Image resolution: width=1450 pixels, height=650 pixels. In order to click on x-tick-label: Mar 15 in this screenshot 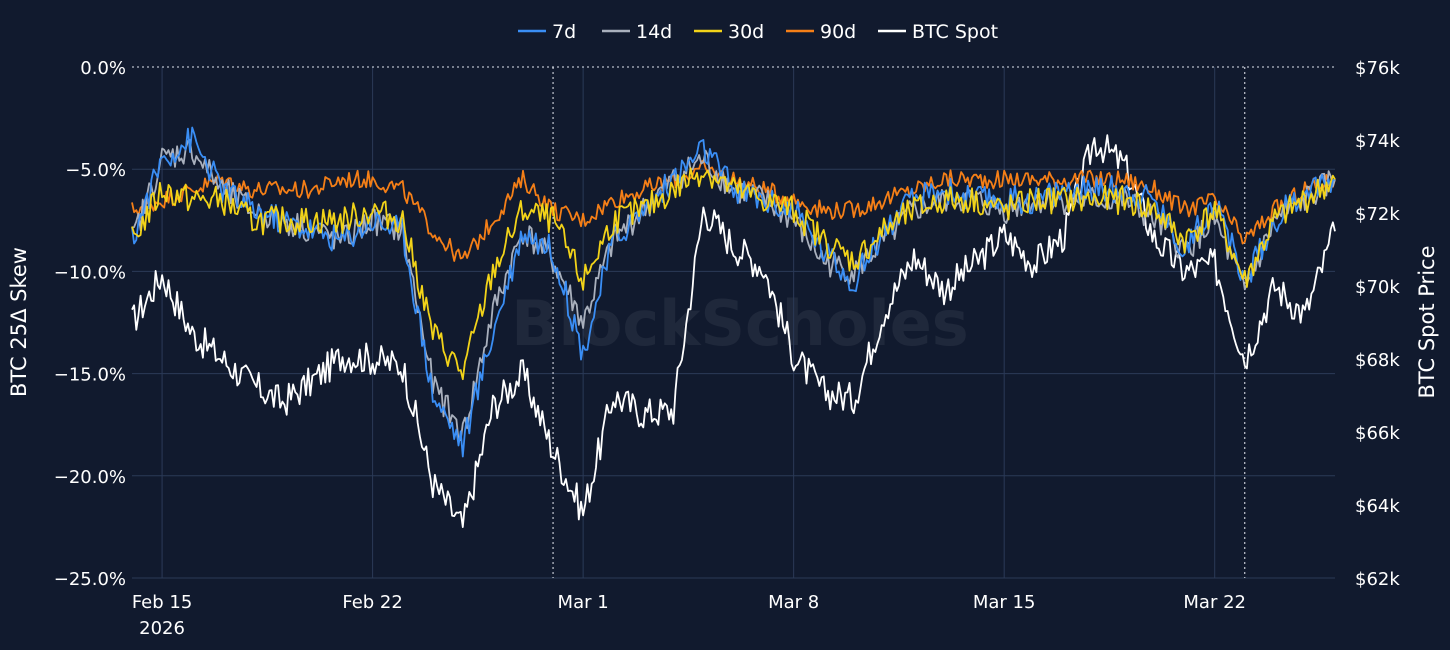, I will do `click(1004, 602)`.